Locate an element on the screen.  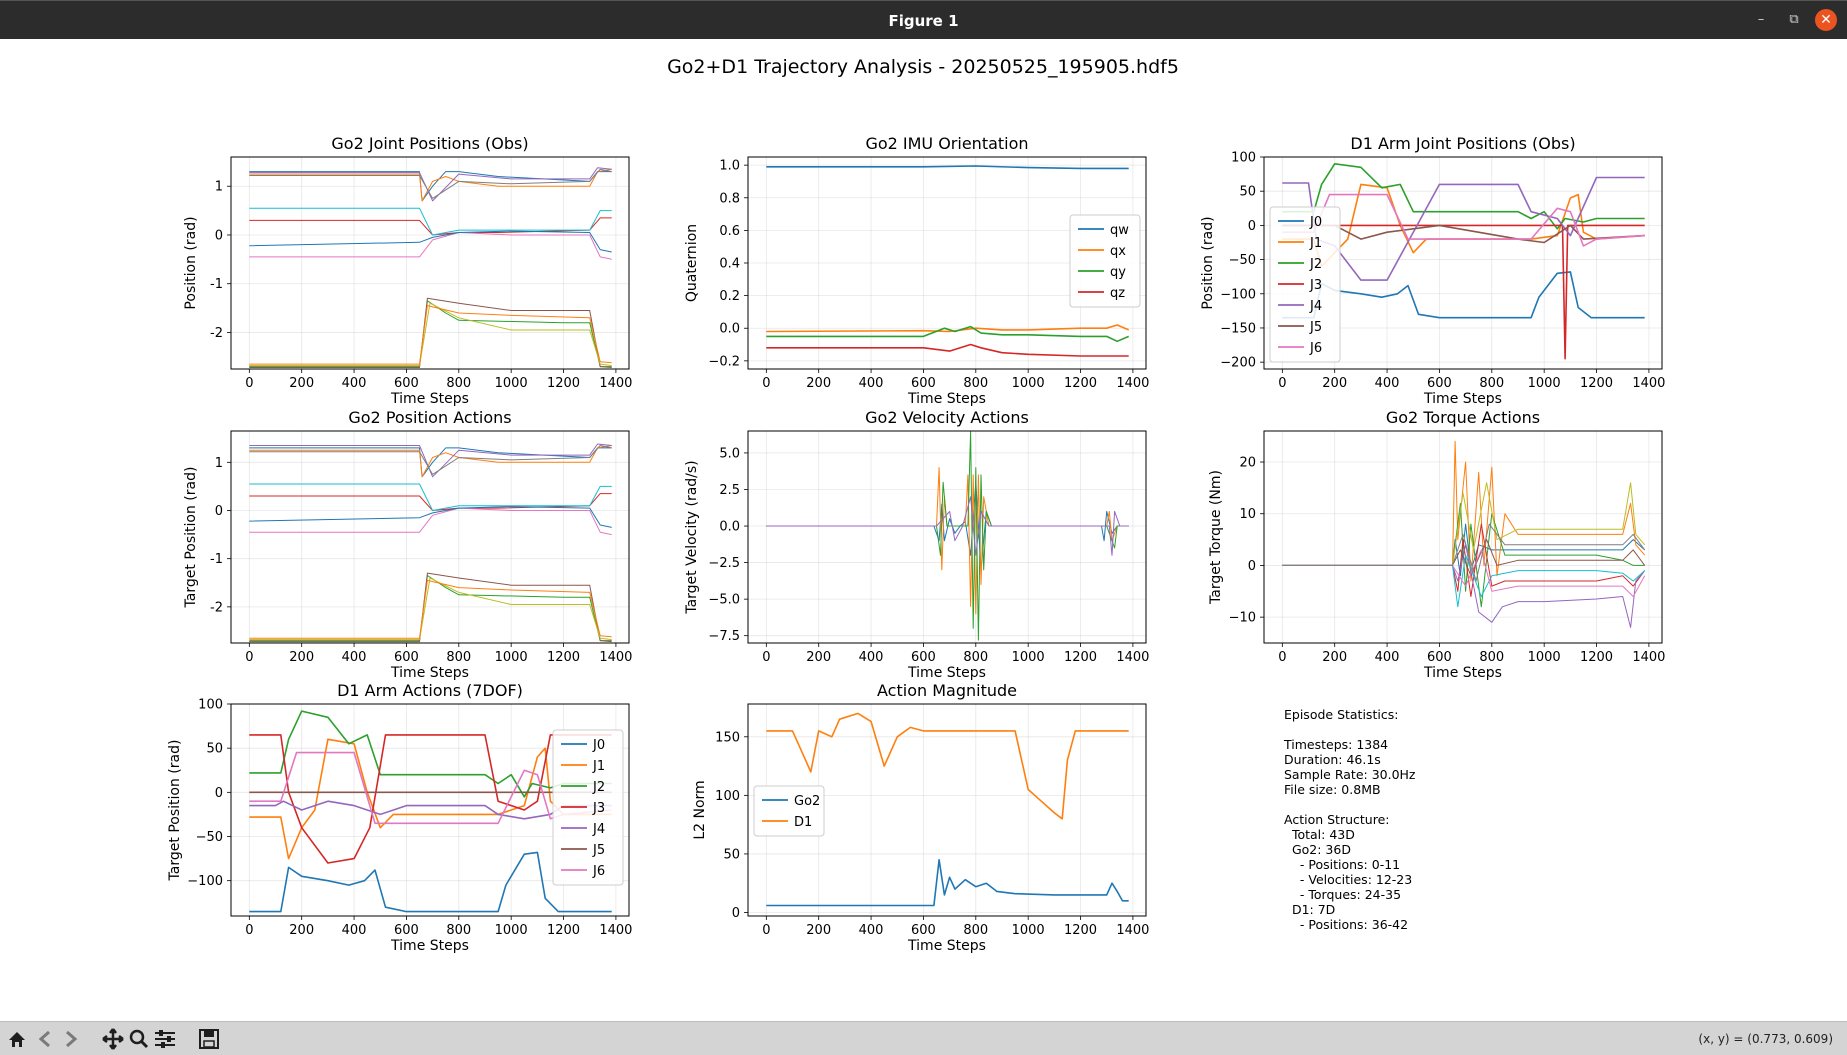
y-tick-label: −5.0 is located at coordinates (724, 600).